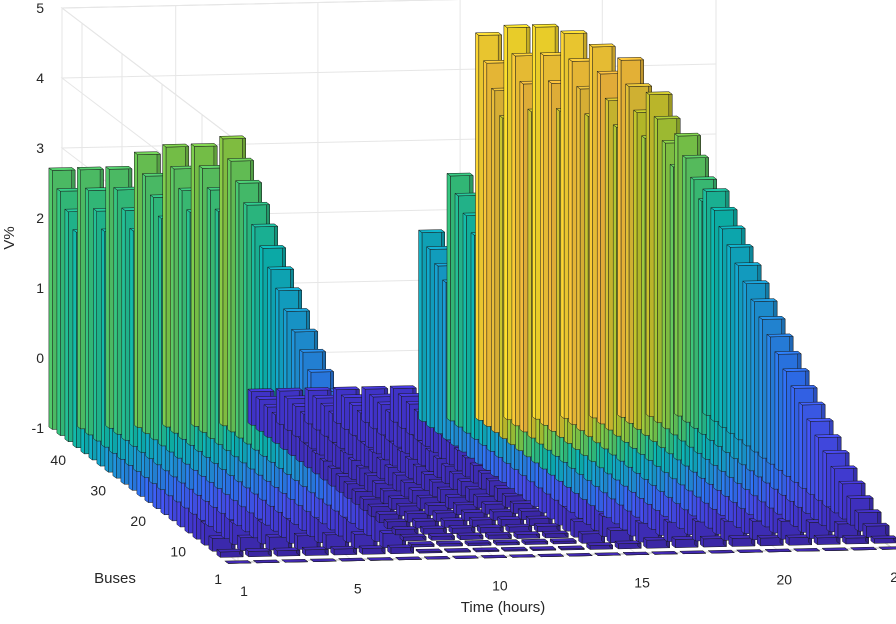  I want to click on z-tick-label: 5, so click(40, 8).